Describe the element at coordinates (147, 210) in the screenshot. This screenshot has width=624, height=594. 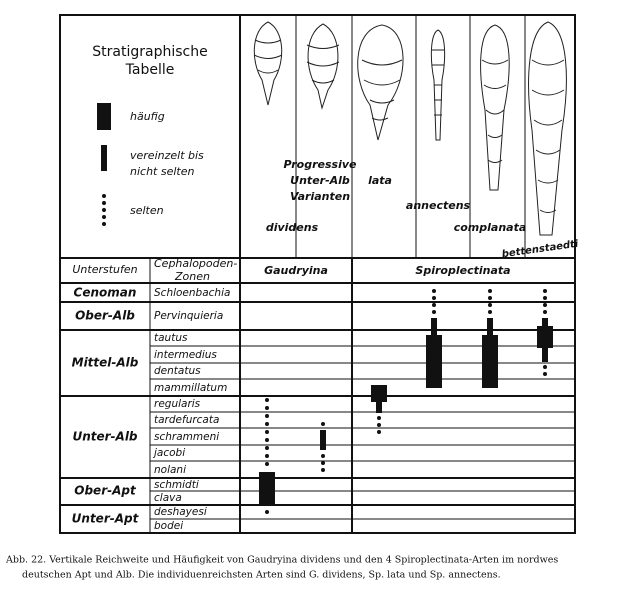
I see `legend-label: selten` at that location.